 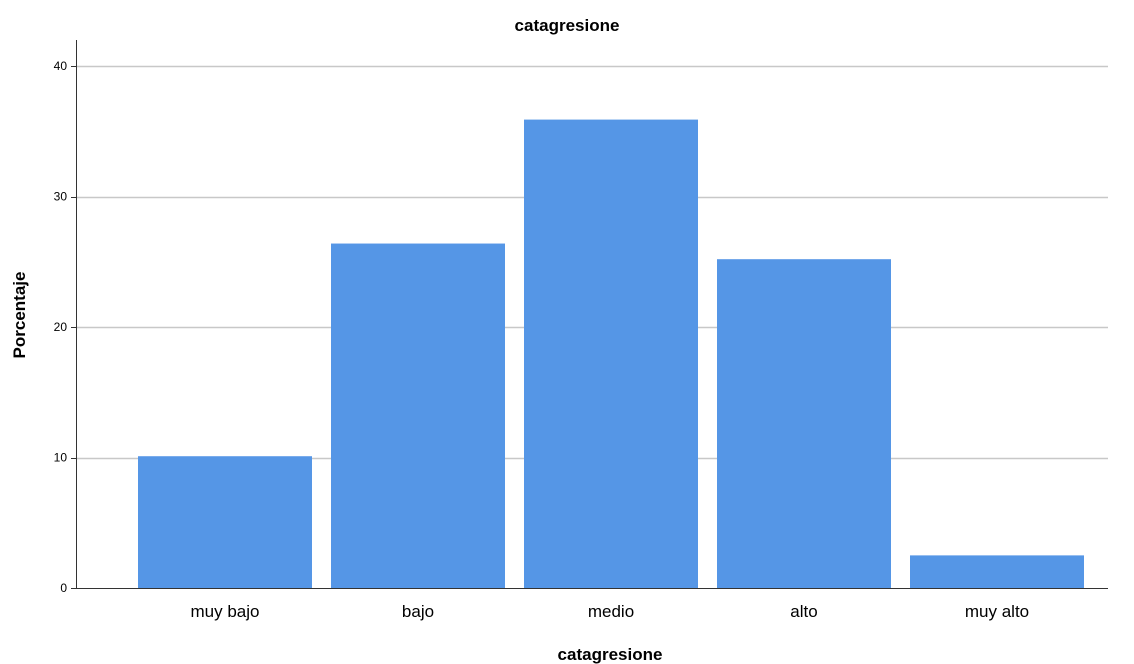 What do you see at coordinates (63, 588) in the screenshot?
I see `y-tick-label-0: 0` at bounding box center [63, 588].